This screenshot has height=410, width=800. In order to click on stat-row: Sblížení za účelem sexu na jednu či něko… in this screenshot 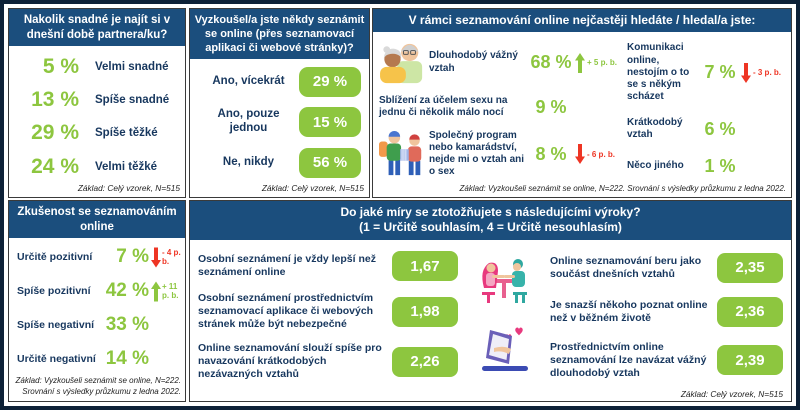, I will do `click(502, 107)`.